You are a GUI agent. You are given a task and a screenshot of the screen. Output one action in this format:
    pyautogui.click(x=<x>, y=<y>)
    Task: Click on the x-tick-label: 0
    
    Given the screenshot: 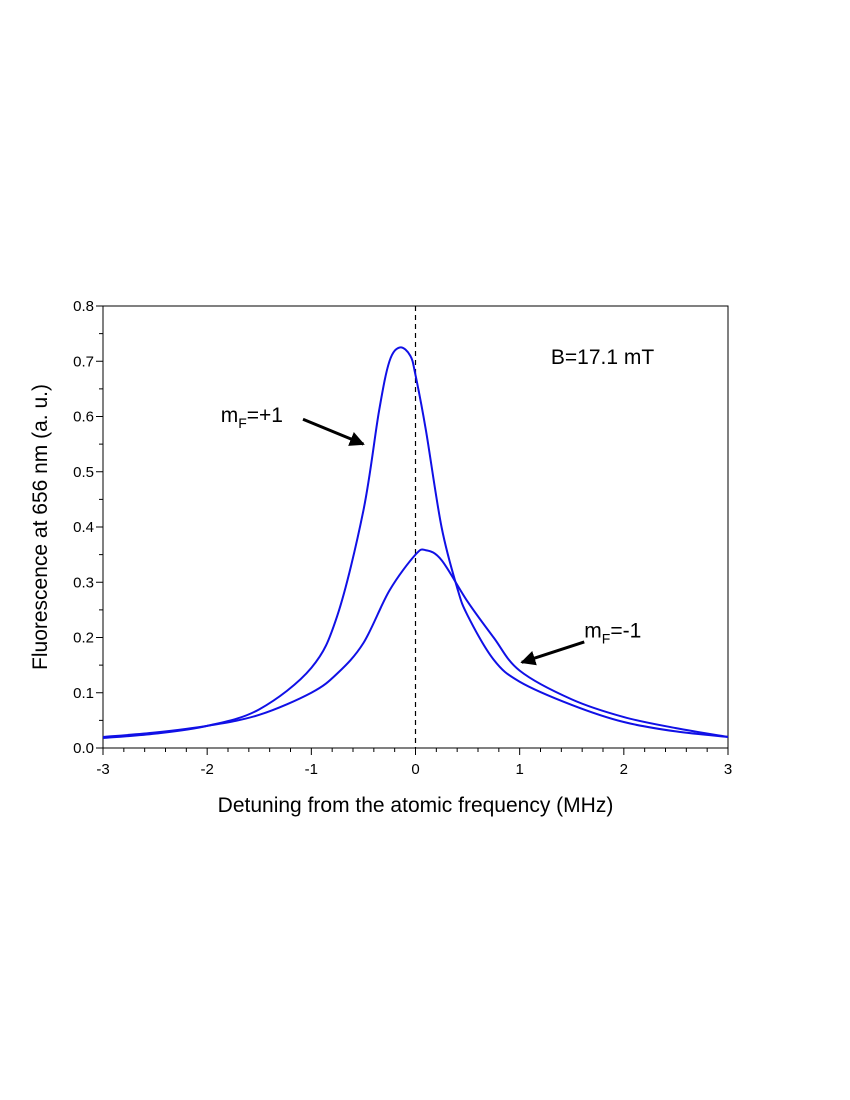 What is the action you would take?
    pyautogui.click(x=415, y=769)
    